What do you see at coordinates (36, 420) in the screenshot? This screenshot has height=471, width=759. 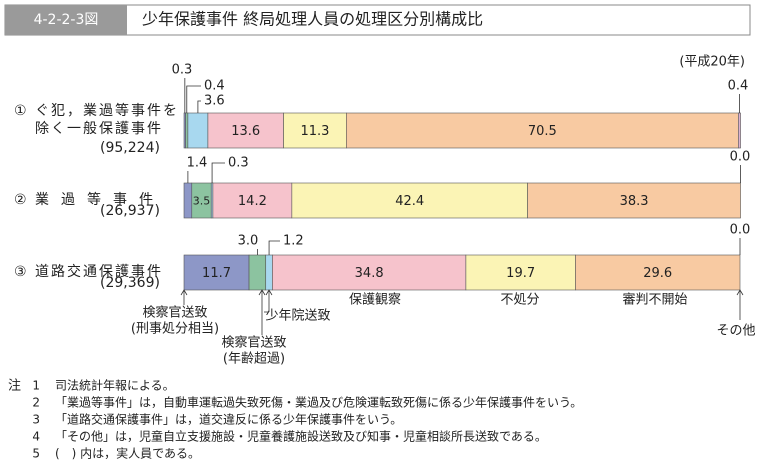 I see `note-number: 3` at bounding box center [36, 420].